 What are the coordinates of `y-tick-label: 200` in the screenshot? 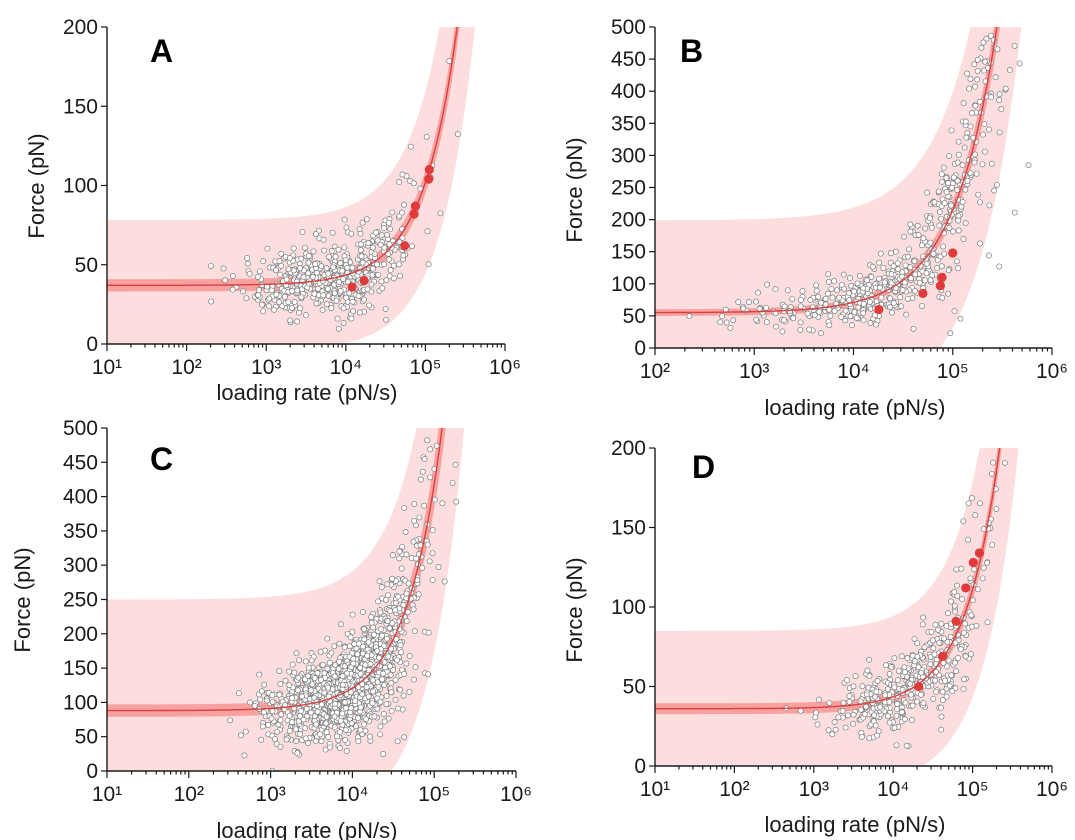 It's located at (80, 634).